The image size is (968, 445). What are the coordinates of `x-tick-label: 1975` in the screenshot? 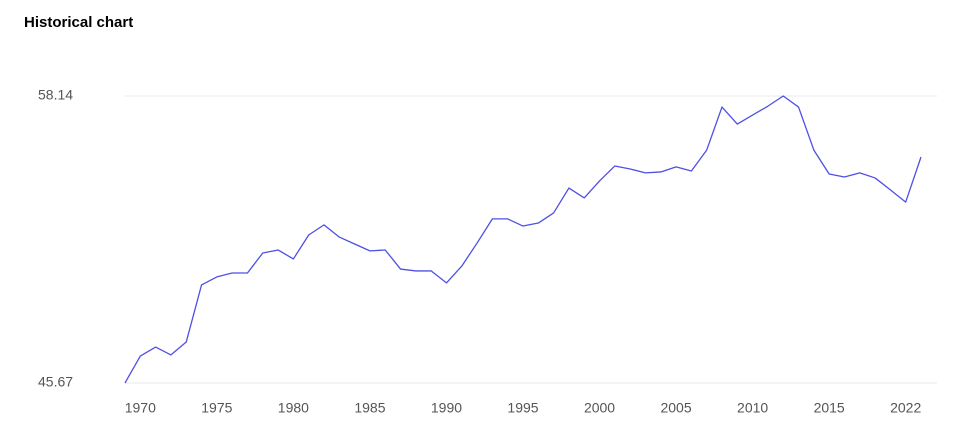 It's located at (216, 408).